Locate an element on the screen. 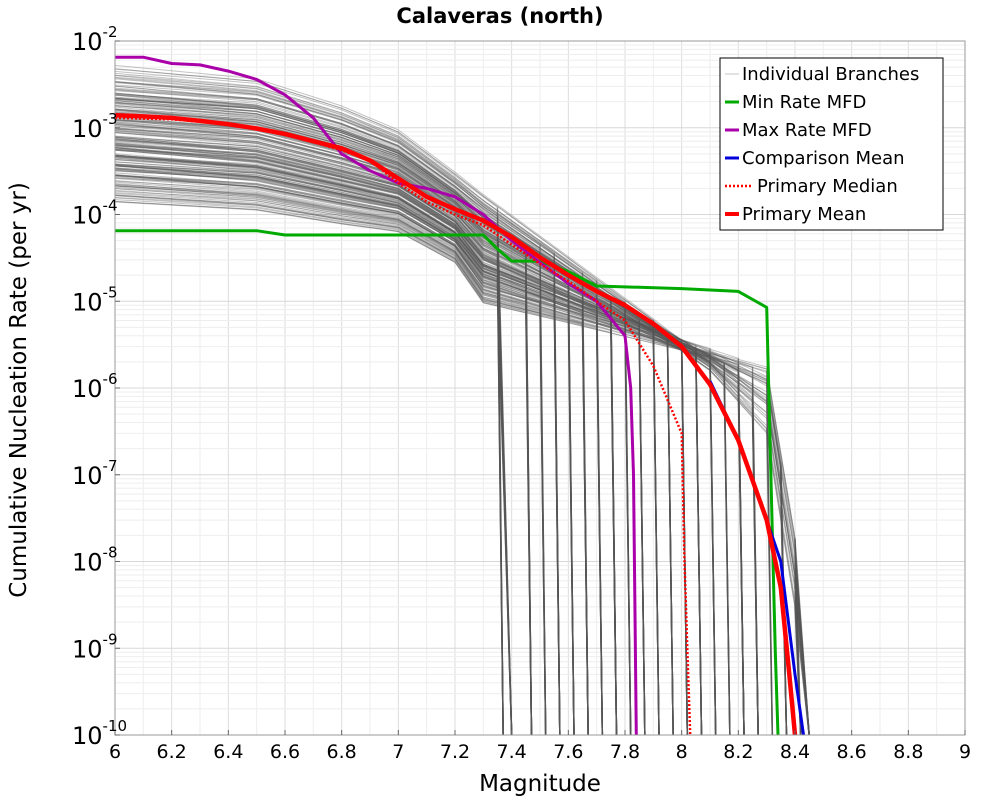 This screenshot has height=800, width=1000. x-tick-label: 8.6 is located at coordinates (852, 752).